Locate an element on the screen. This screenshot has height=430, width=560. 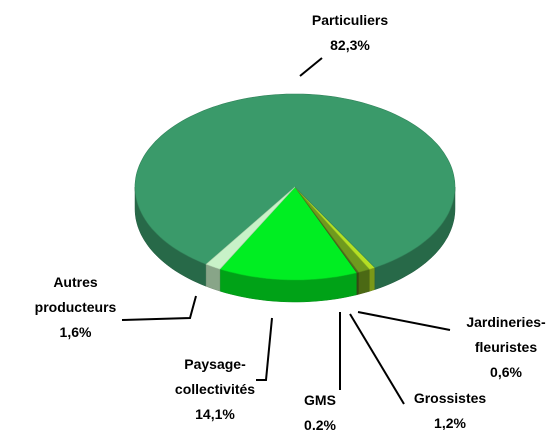
value-label: 1,2% is located at coordinates (450, 422).